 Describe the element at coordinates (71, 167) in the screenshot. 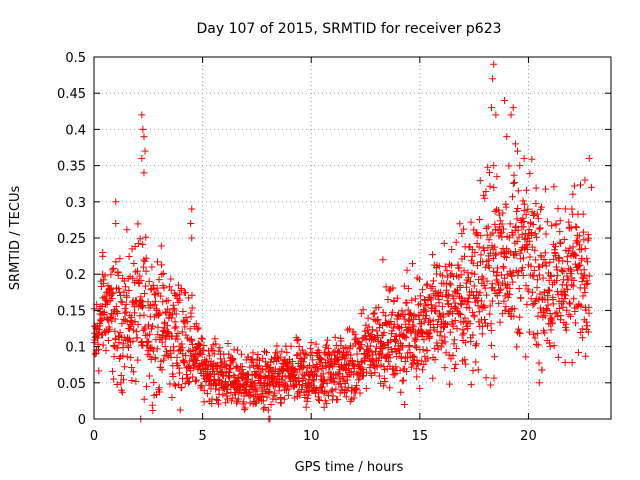

I see `y-tick-label: 0.35` at that location.